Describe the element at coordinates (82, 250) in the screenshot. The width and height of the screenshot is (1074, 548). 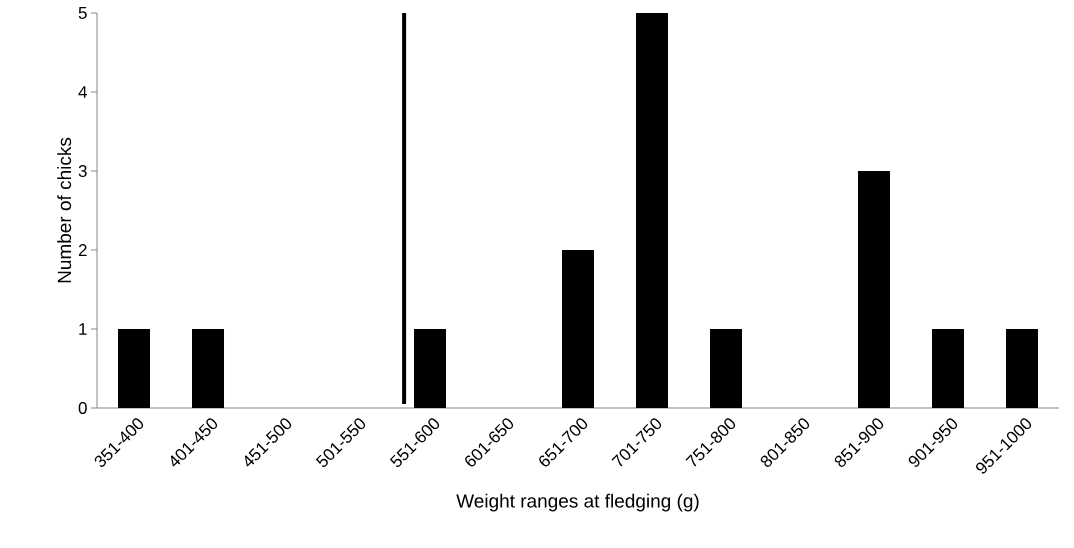
I see `y-tick-label: 2` at that location.